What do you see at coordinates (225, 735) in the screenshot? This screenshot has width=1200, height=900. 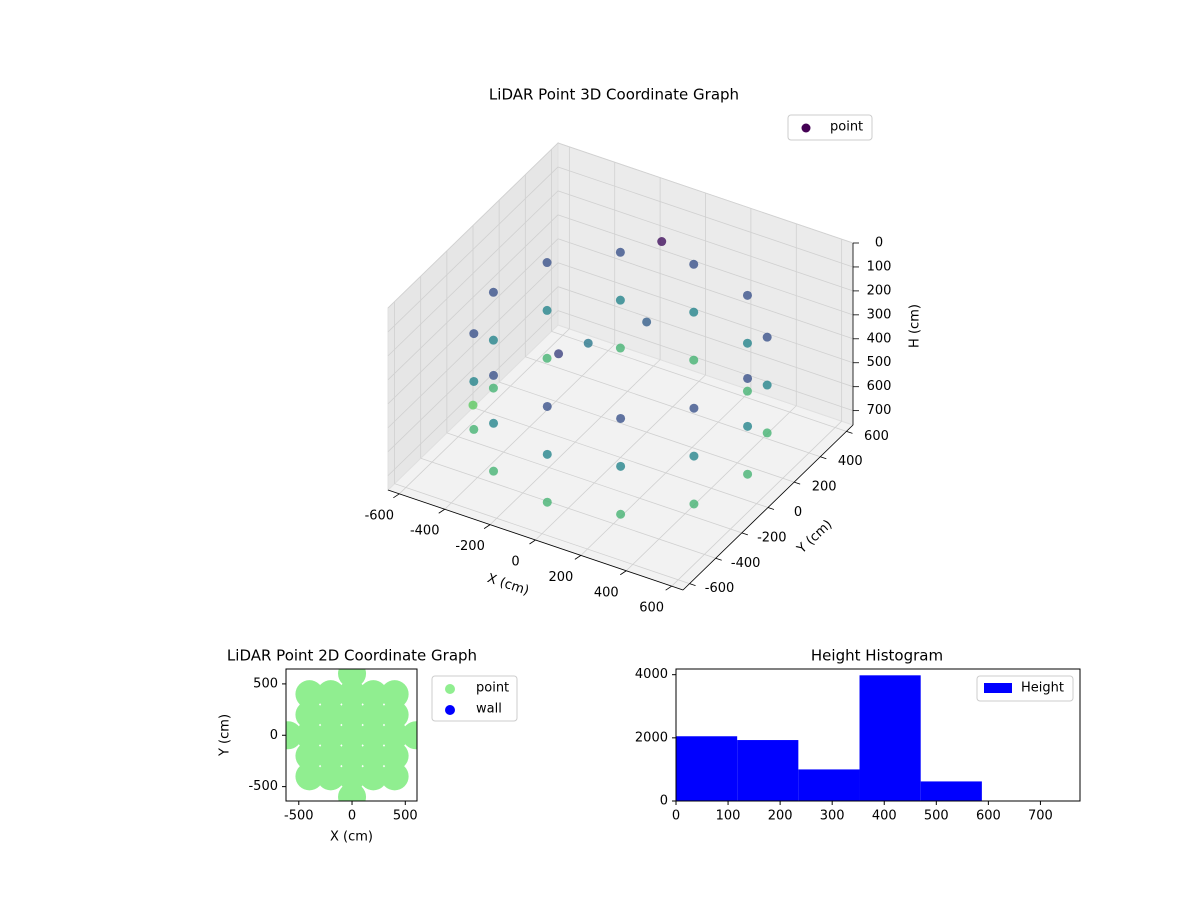 I see `y-axis-label: Y (cm)` at bounding box center [225, 735].